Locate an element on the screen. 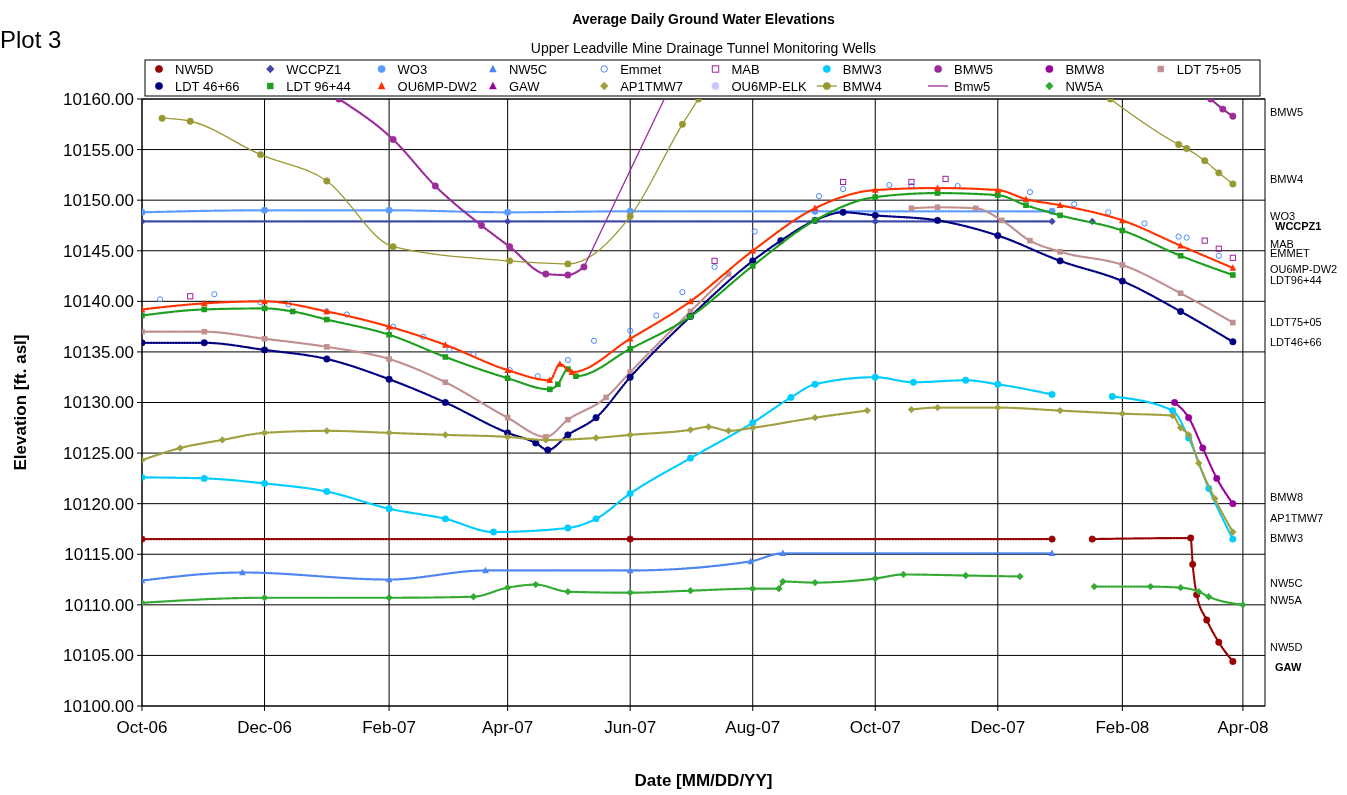 Image resolution: width=1347 pixels, height=795 pixels. y-tick-label: 10140.00 is located at coordinates (98, 302).